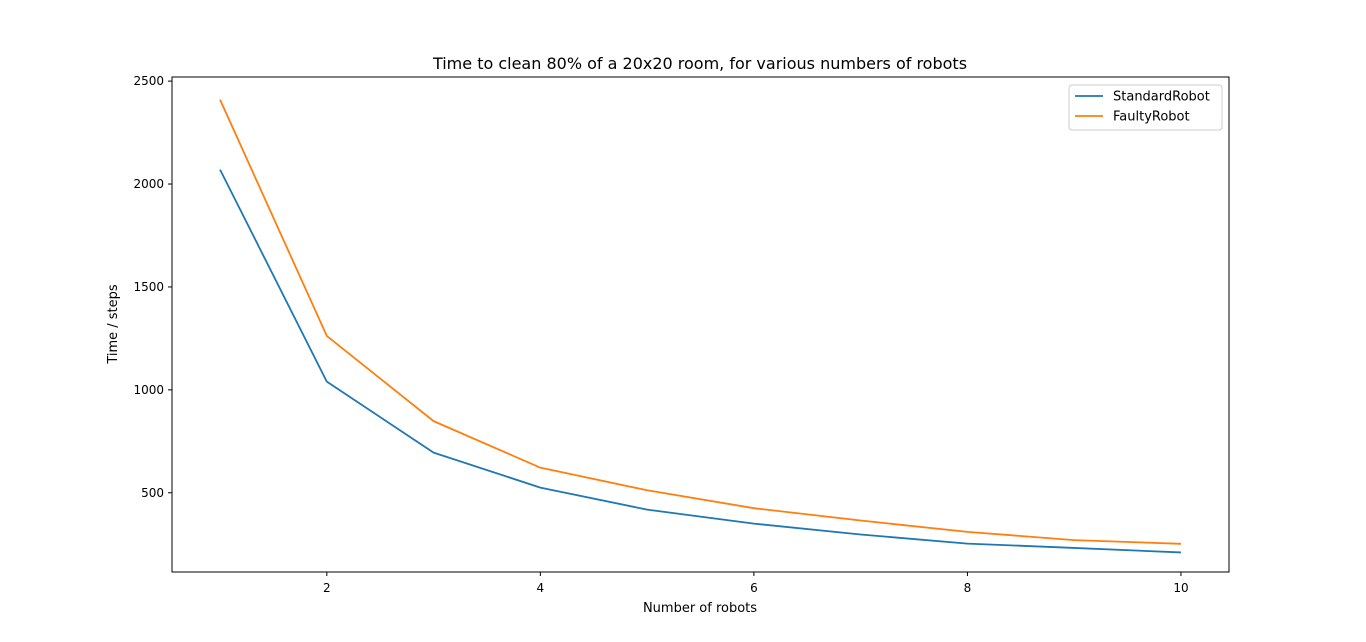 The image size is (1366, 642). Describe the element at coordinates (148, 390) in the screenshot. I see `y-tick-label: 1000` at that location.